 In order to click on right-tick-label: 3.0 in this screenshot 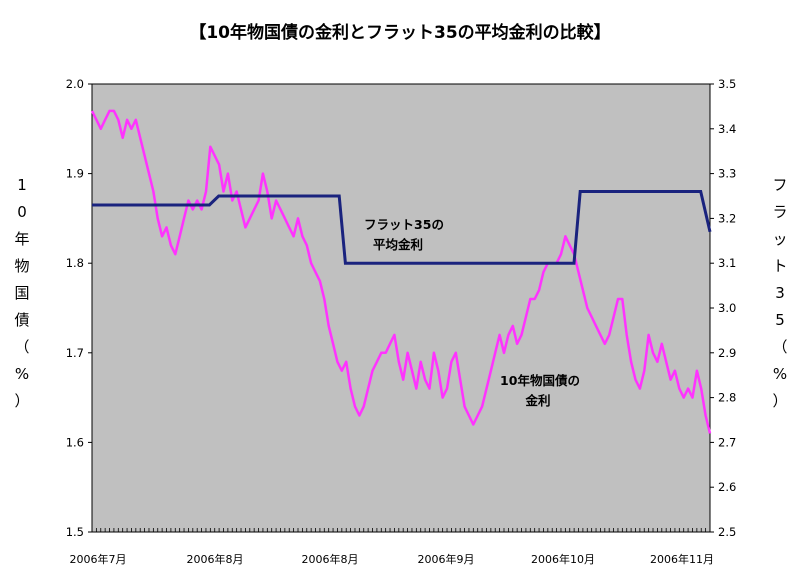, I will do `click(727, 308)`.